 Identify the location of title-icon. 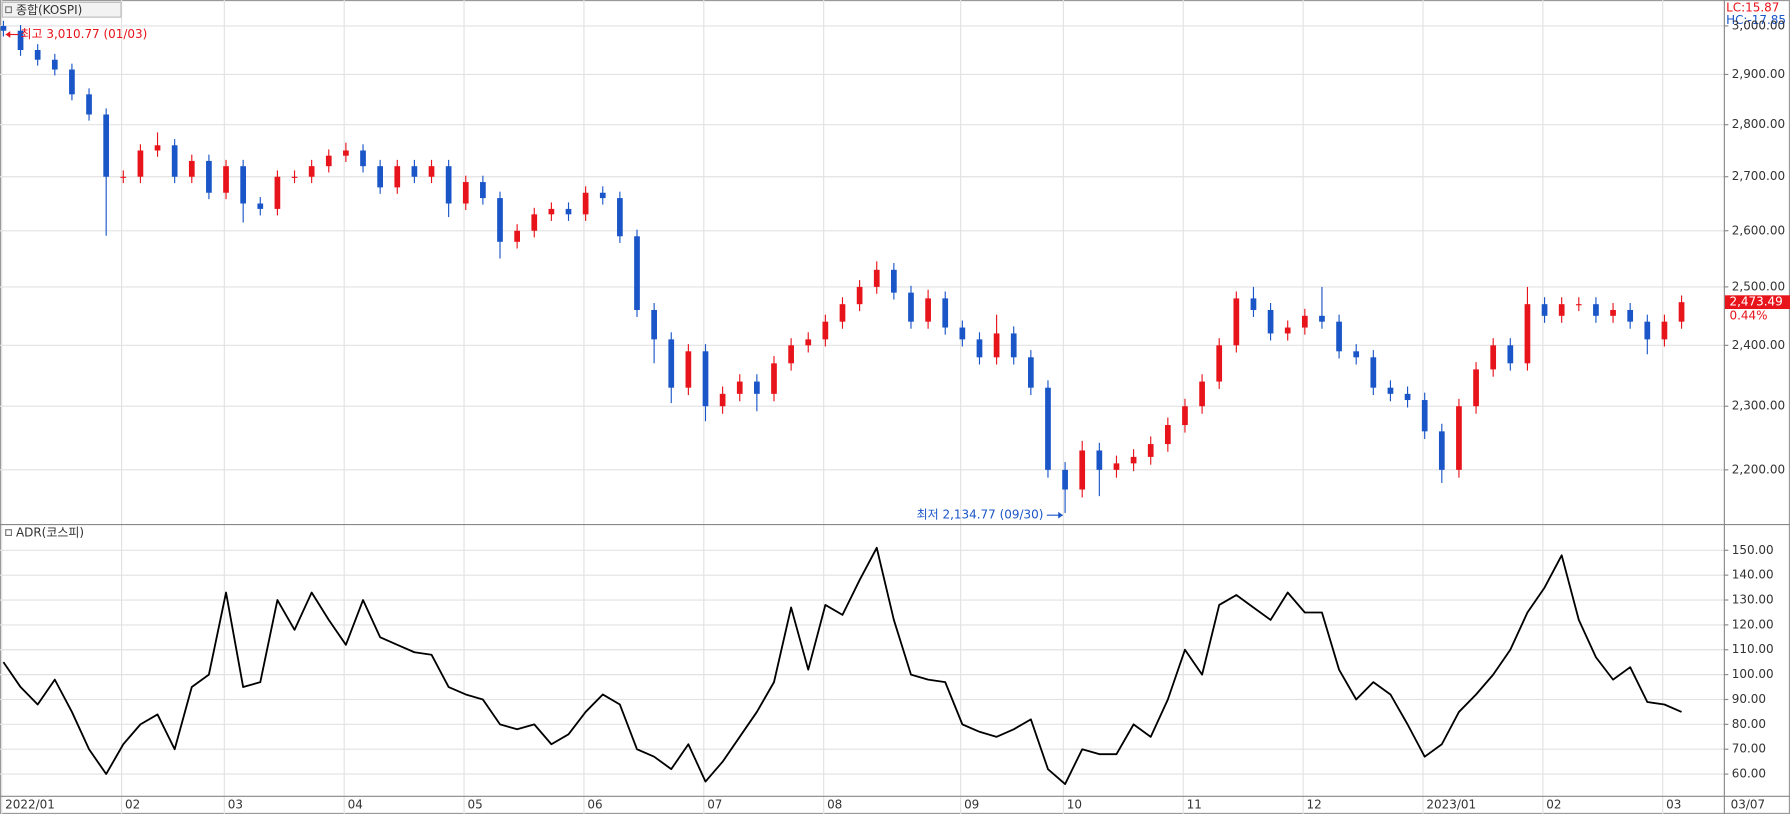
(8, 10).